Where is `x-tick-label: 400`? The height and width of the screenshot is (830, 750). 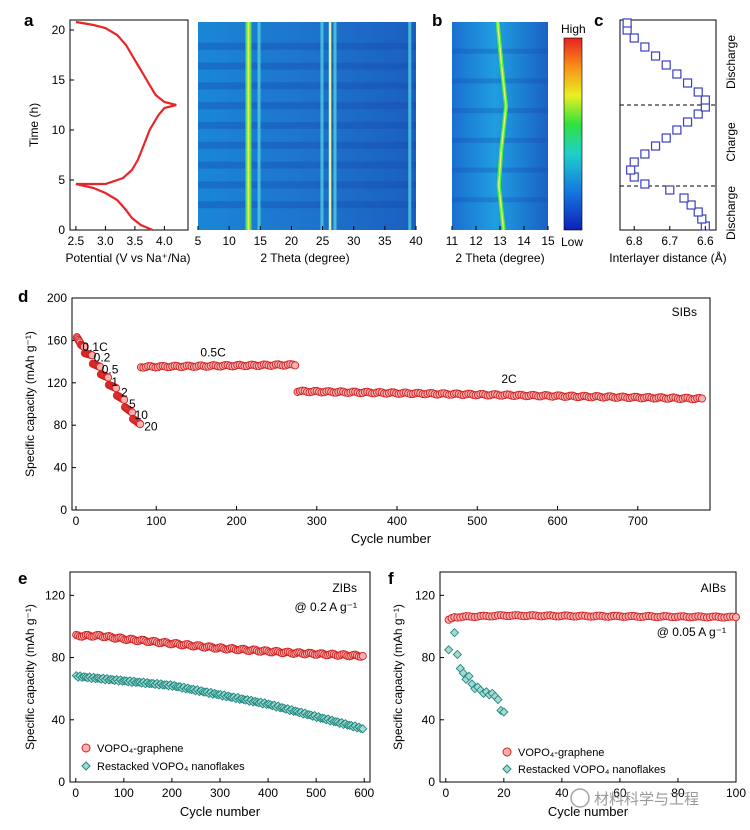
x-tick-label: 400 is located at coordinates (268, 793).